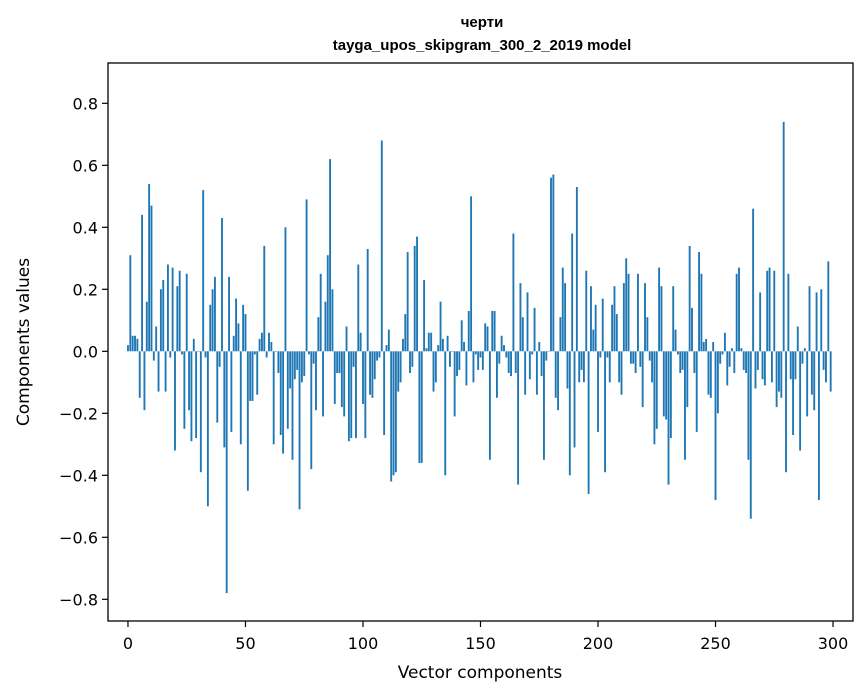 The height and width of the screenshot is (696, 867). I want to click on y-tick-label: −0.4, so click(78, 475).